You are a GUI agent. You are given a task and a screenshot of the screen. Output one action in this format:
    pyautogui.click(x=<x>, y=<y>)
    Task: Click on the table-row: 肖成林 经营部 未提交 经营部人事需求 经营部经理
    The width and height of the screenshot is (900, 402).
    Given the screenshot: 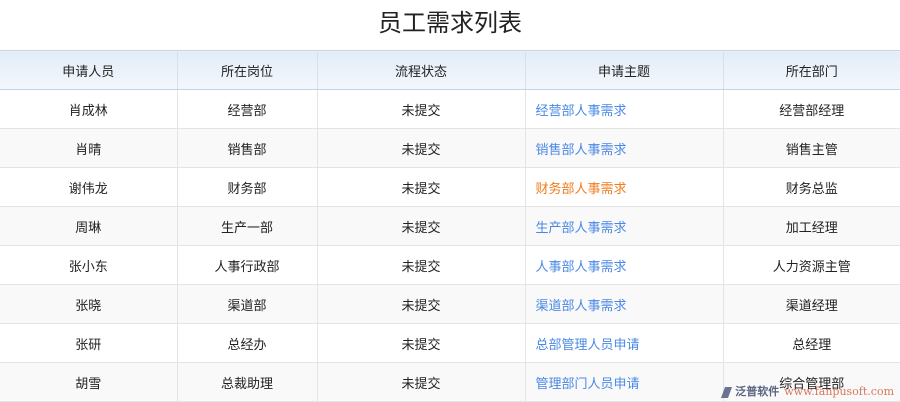 What is the action you would take?
    pyautogui.click(x=450, y=109)
    